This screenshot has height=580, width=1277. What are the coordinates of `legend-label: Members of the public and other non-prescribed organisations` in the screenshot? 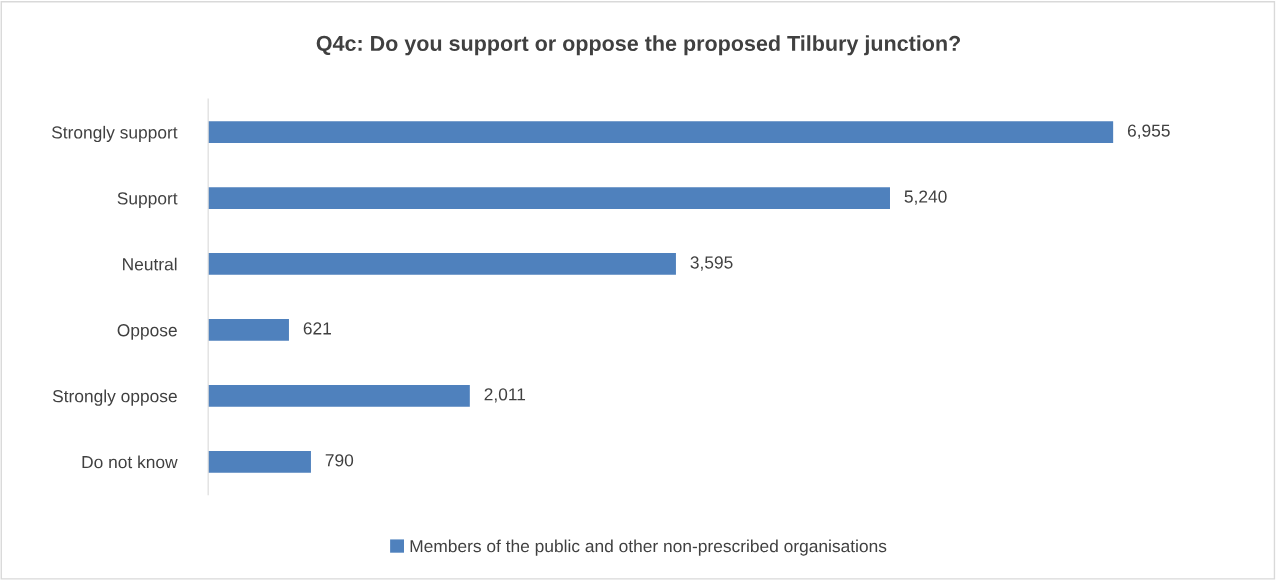 It's located at (648, 547).